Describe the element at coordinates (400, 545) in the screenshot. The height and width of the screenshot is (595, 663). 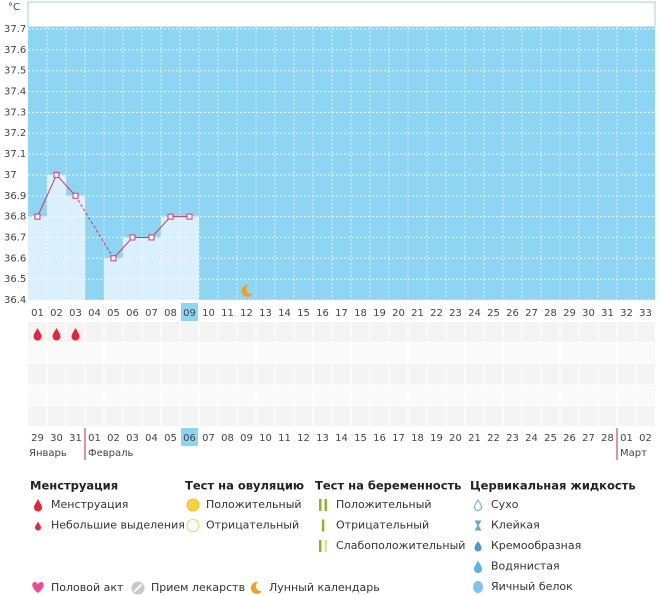
I see `legend-label: Слабоположительный` at that location.